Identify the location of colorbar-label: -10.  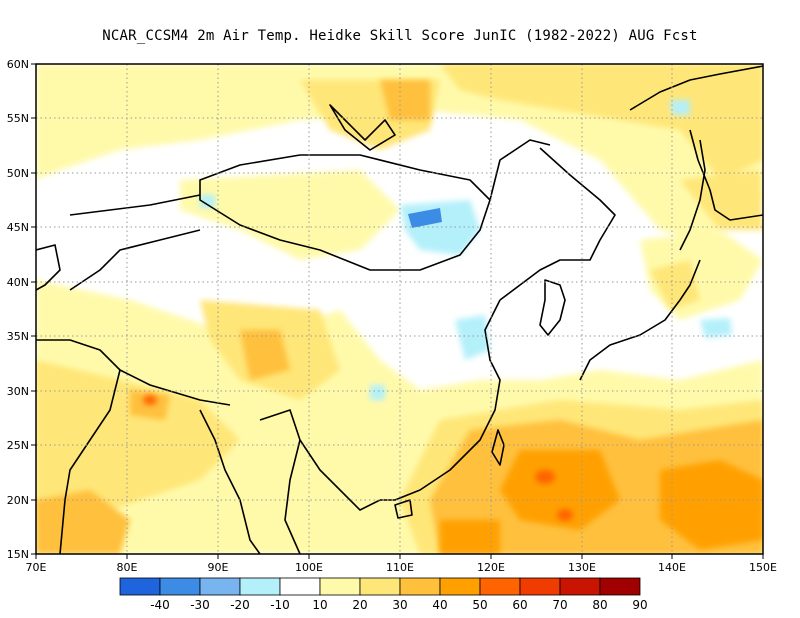
(280, 605).